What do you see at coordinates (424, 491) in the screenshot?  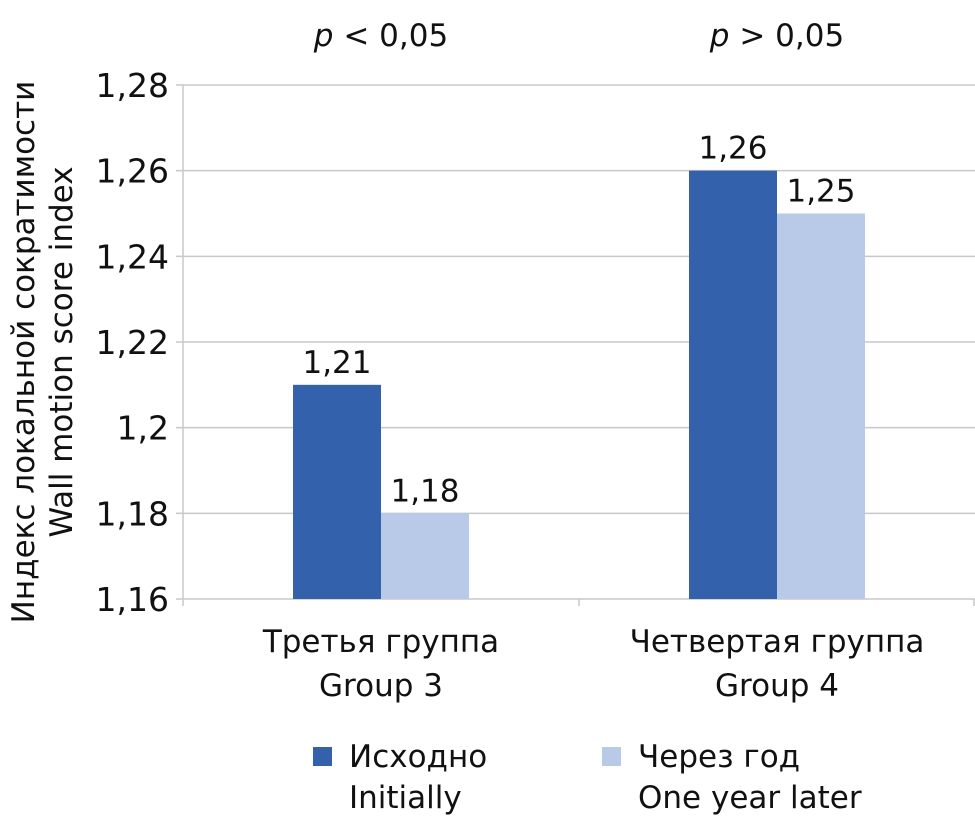 I see `data-label: 1,18` at bounding box center [424, 491].